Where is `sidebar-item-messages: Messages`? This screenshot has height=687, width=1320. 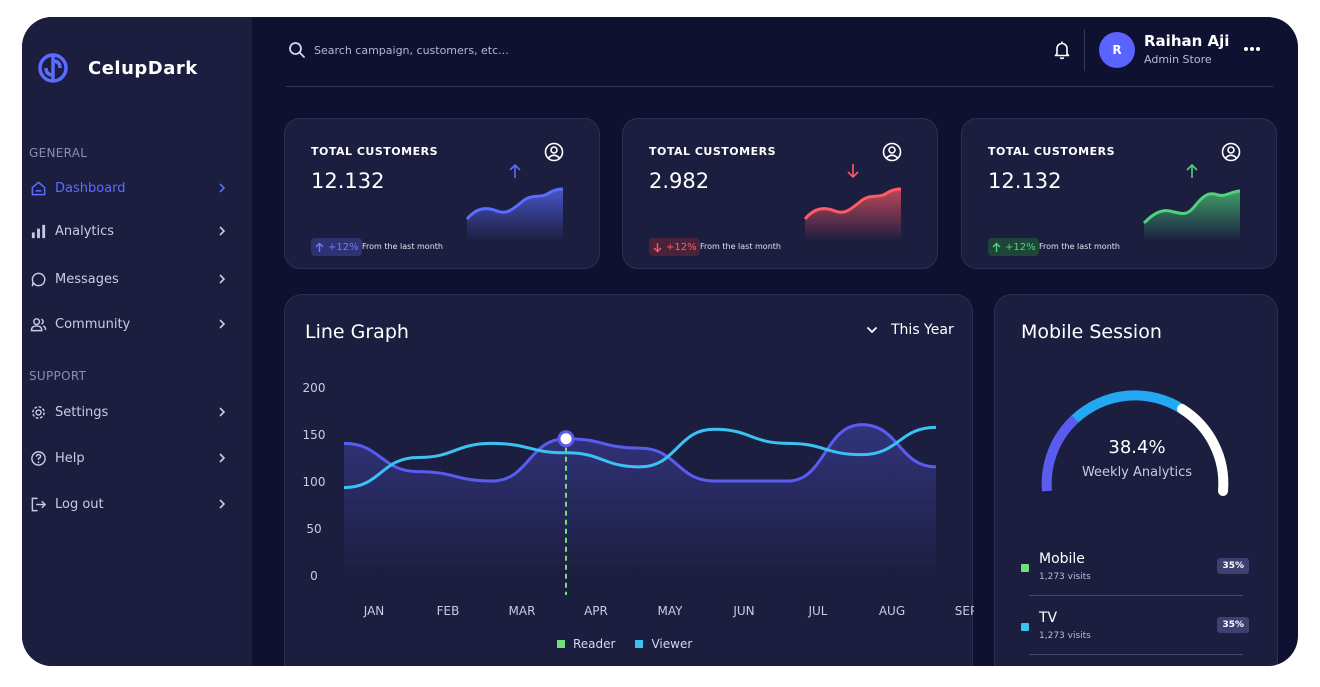
sidebar-item-messages: Messages is located at coordinates (129, 279).